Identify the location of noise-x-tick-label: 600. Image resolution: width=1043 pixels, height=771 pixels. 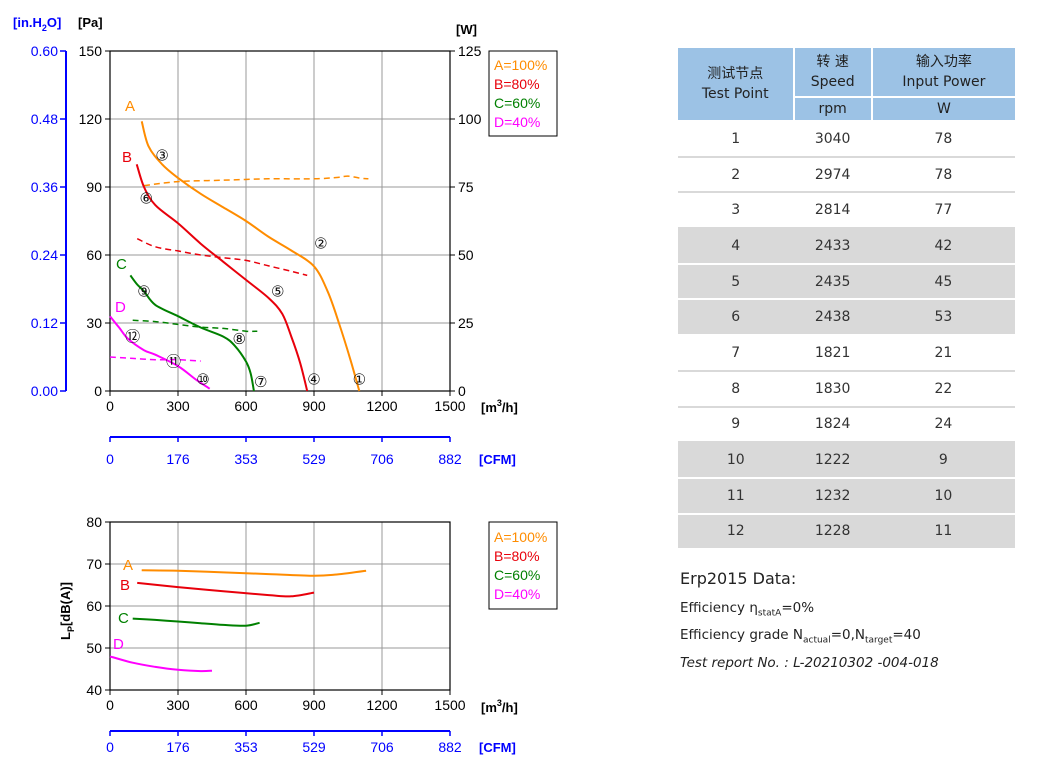
(246, 705).